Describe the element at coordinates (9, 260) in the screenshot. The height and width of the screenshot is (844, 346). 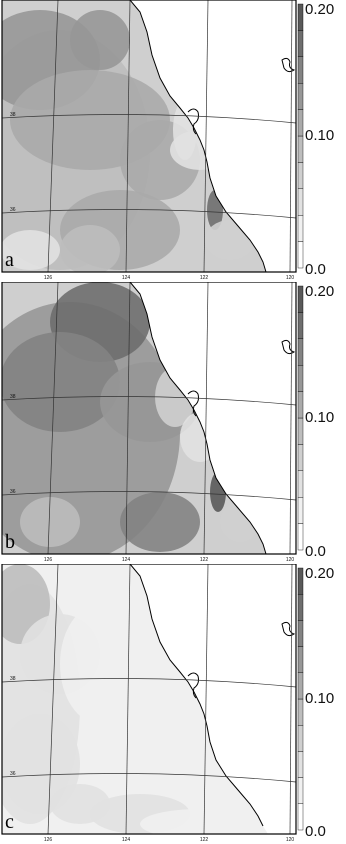
I see `panel-letter: a` at that location.